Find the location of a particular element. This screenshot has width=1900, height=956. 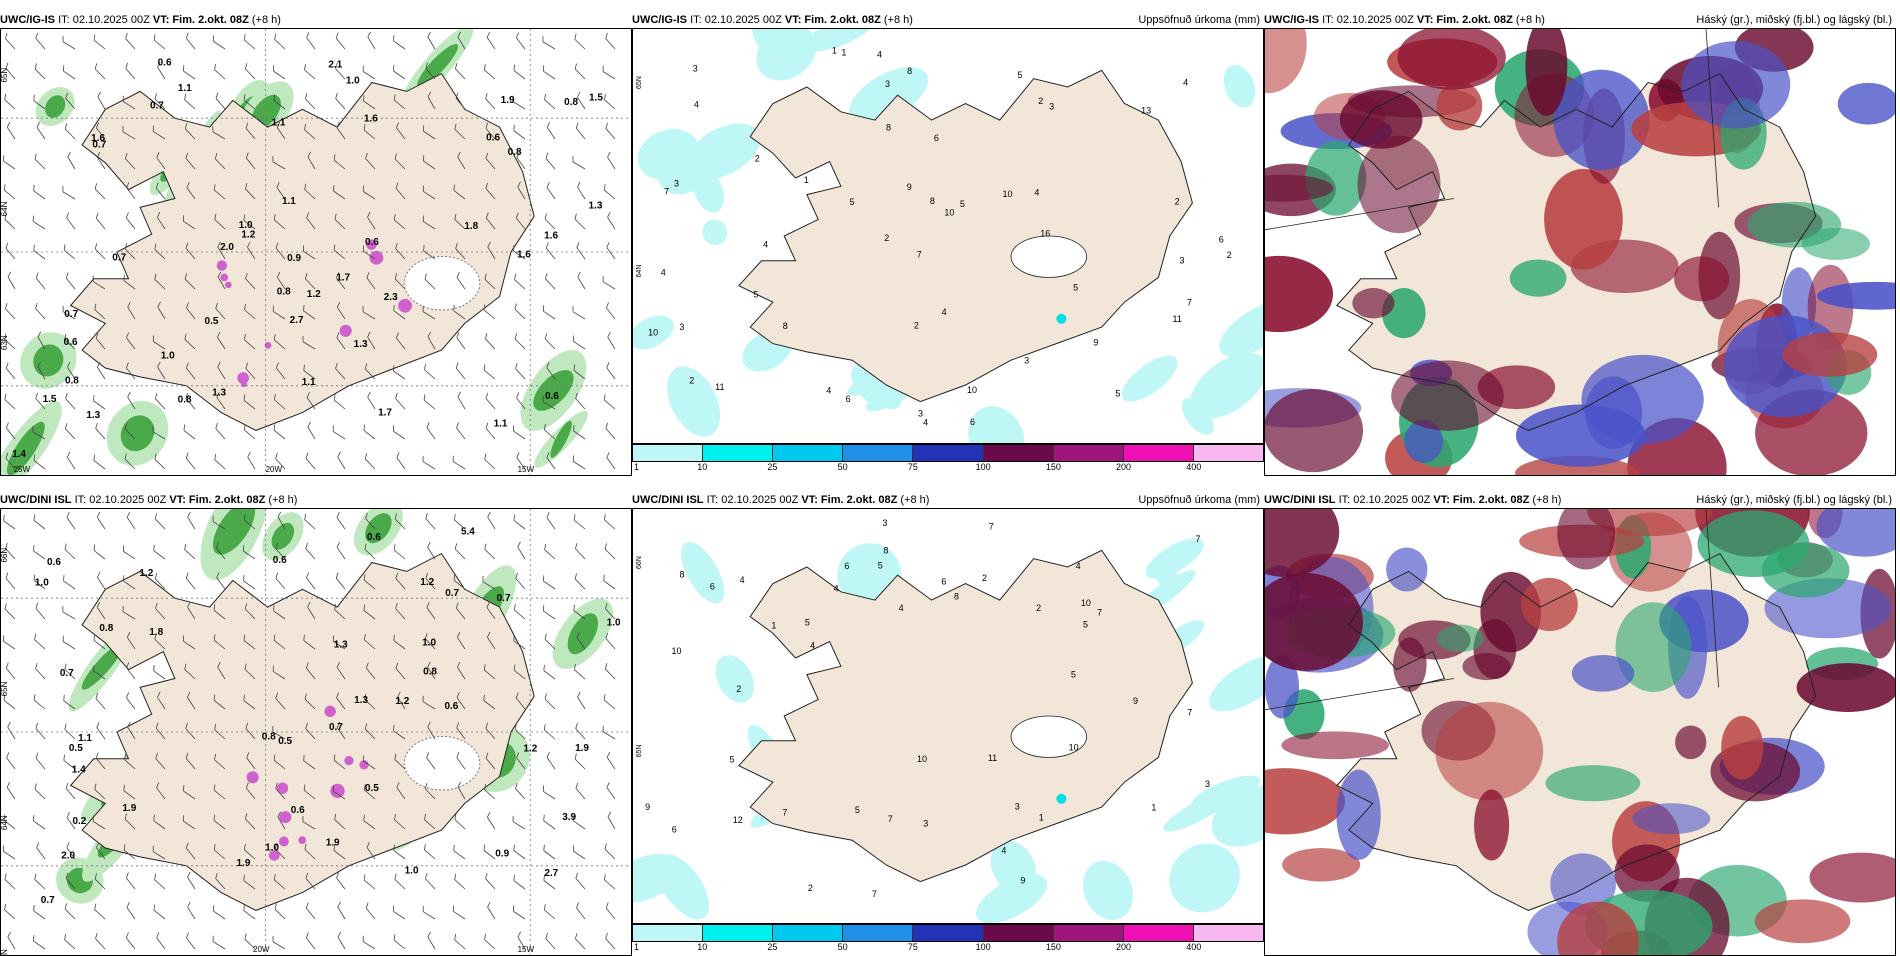

precip-value-label: 4 is located at coordinates (828, 391).